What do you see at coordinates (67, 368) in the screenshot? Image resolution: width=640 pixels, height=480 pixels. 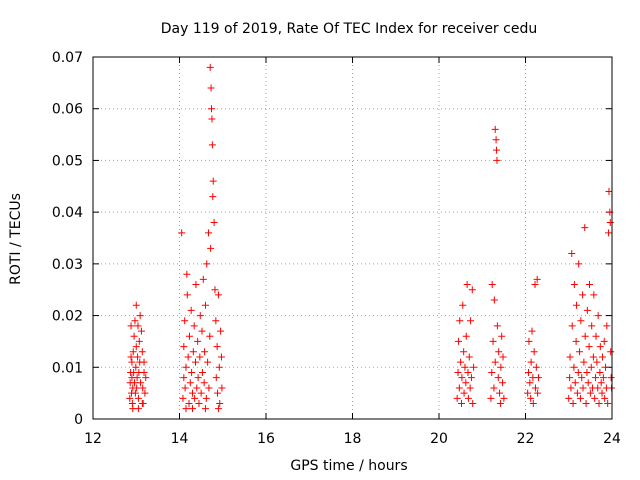 I see `y-tick-label: 0.01` at bounding box center [67, 368].